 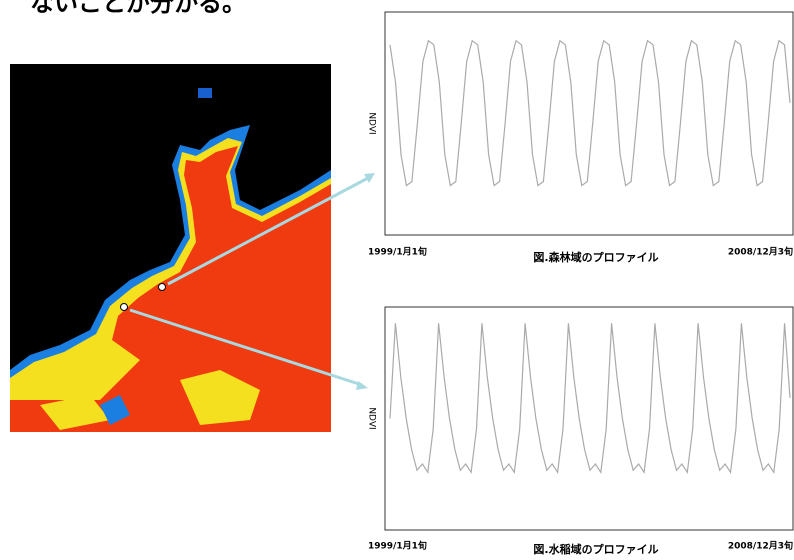 What do you see at coordinates (138, 8) in the screenshot?
I see `header-text: ないことが分かる。` at bounding box center [138, 8].